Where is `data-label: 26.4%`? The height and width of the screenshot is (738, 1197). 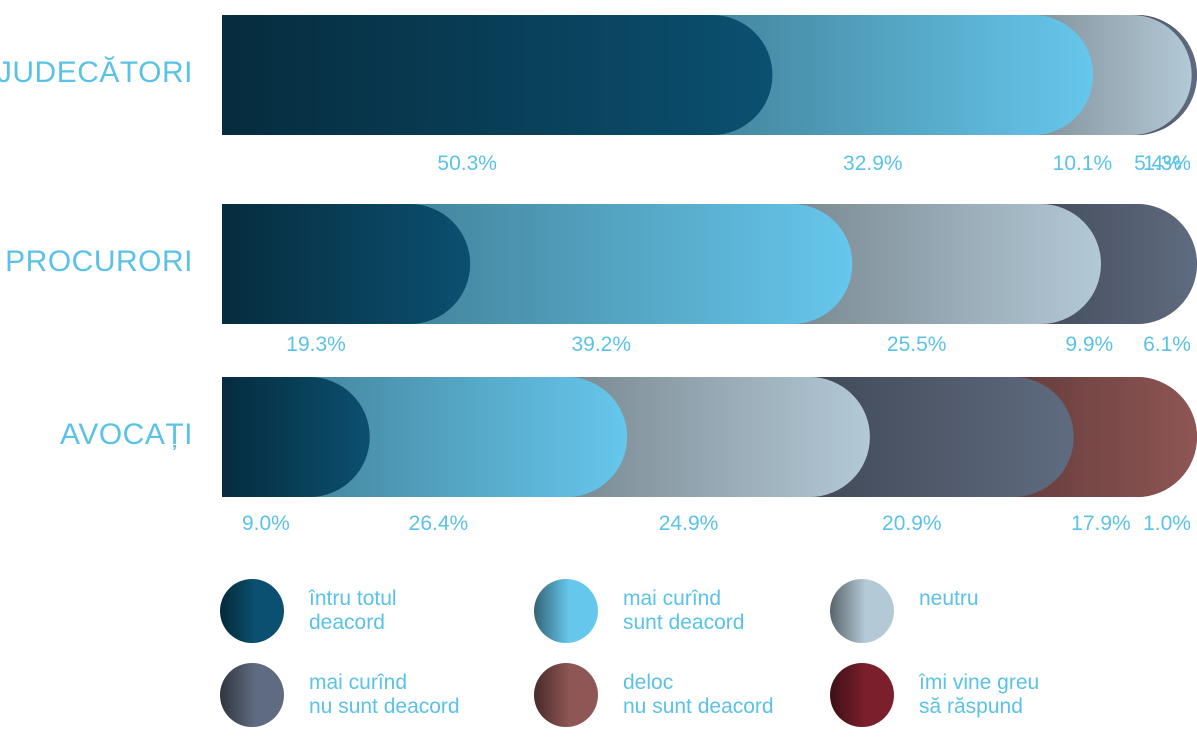
data-label: 26.4% is located at coordinates (438, 523).